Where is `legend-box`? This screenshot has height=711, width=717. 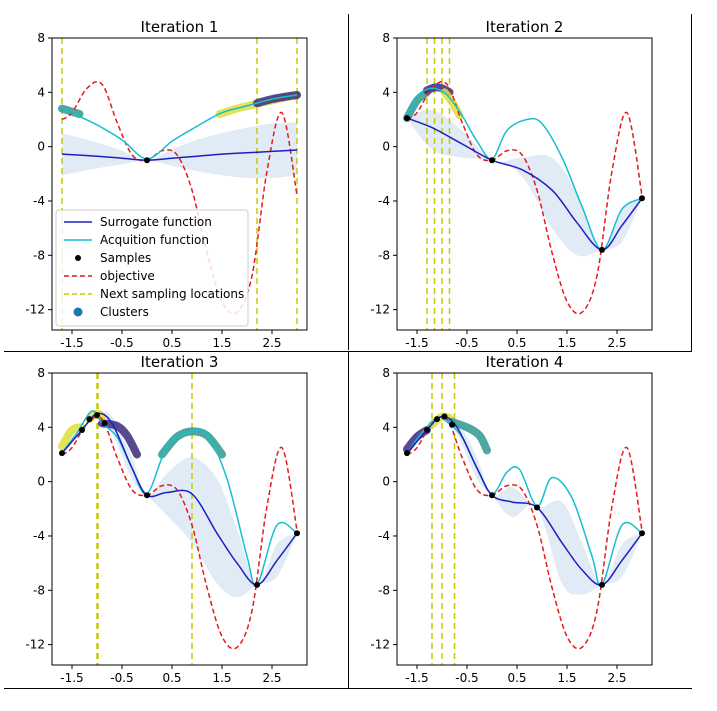 legend-box is located at coordinates (152, 268).